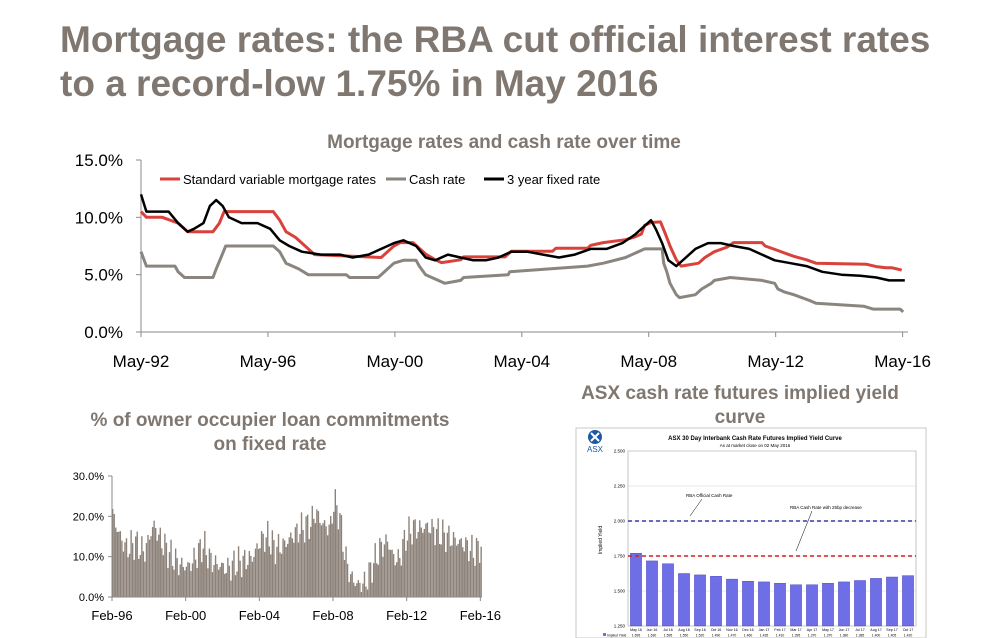 The height and width of the screenshot is (638, 1004). I want to click on chart-1-x-tick-label: May-16, so click(902, 361).